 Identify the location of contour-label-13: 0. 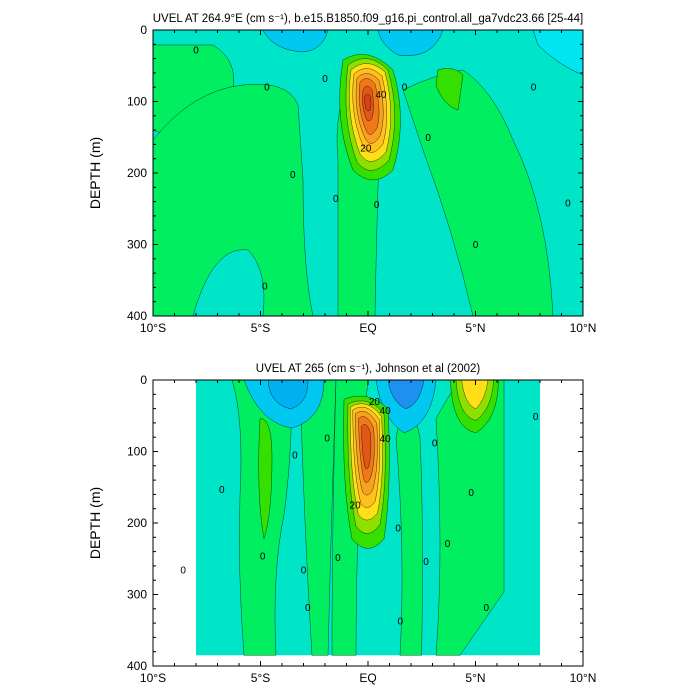
(448, 544).